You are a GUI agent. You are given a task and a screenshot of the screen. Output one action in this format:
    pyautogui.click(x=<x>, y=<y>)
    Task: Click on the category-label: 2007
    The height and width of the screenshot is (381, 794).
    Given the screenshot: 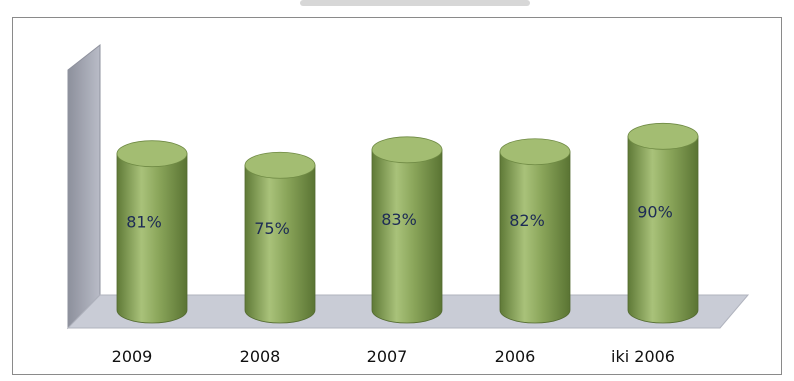 What is the action you would take?
    pyautogui.click(x=387, y=356)
    